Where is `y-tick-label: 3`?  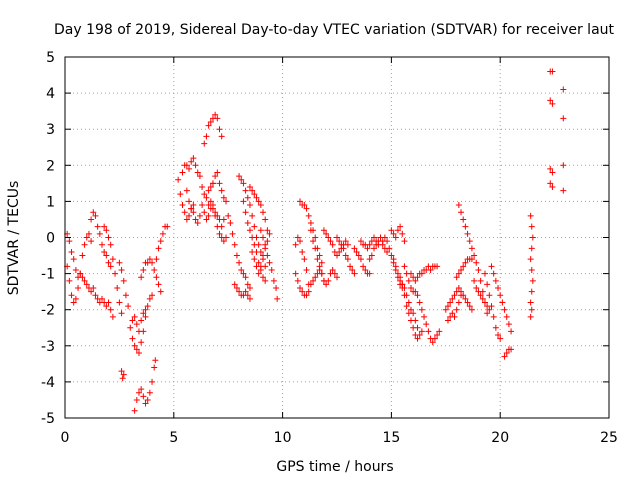
y-tick-label: 3 is located at coordinates (50, 130).